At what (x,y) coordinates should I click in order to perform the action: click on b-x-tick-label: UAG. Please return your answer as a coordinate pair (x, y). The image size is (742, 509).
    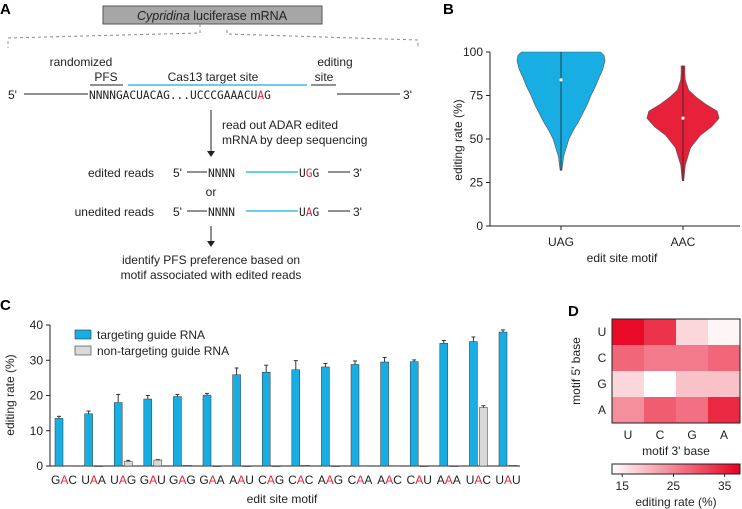
    Looking at the image, I should click on (561, 242).